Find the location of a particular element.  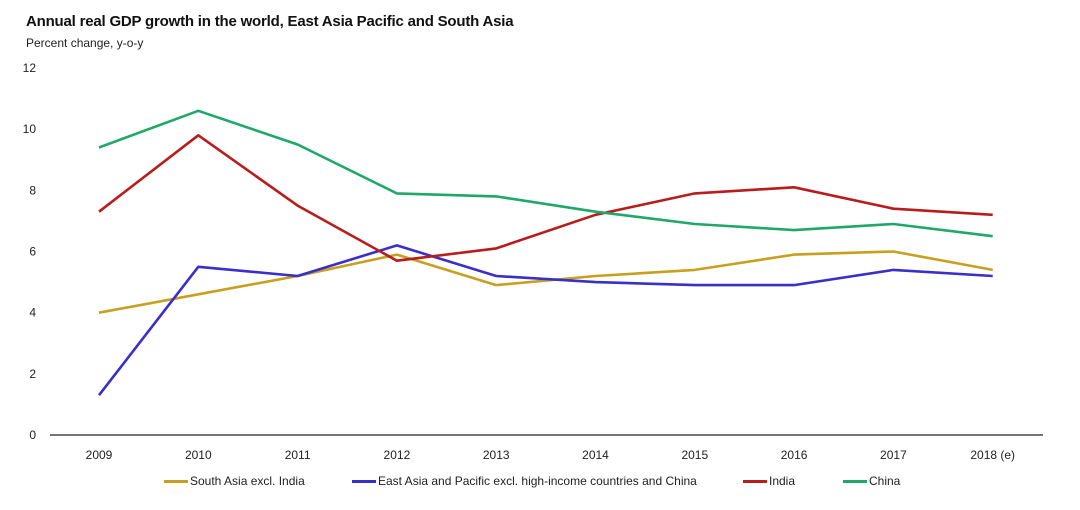

x-tick-label: 2018 (e) is located at coordinates (992, 455).